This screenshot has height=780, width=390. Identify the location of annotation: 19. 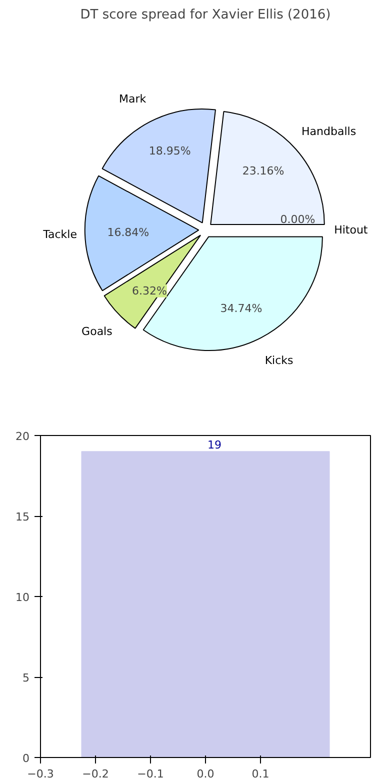
(215, 445).